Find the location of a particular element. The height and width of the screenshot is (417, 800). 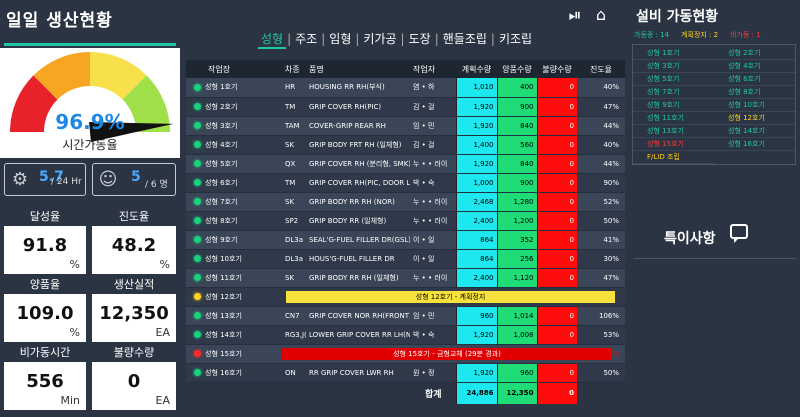

equipment-item: 성형 8호기 is located at coordinates (754, 92).